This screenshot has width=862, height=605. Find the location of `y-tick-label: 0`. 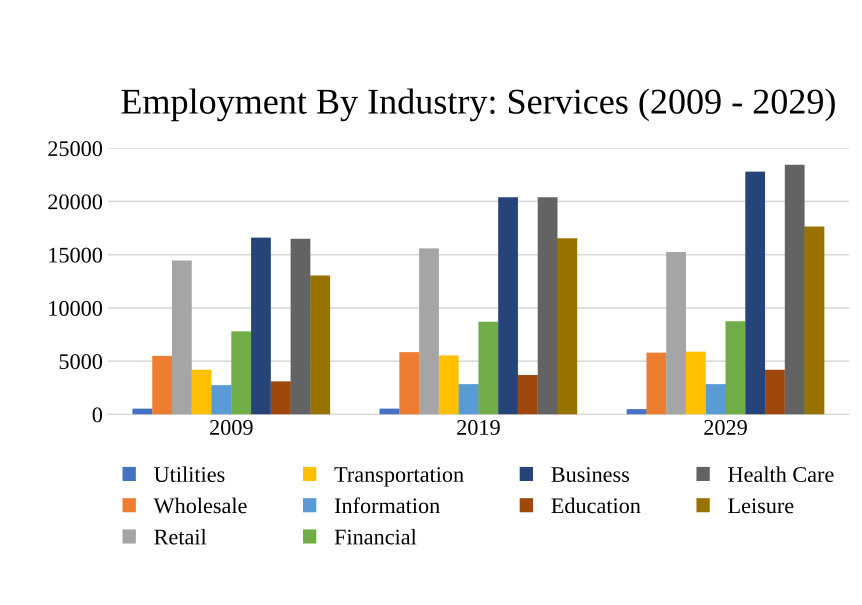

y-tick-label: 0 is located at coordinates (97, 414).